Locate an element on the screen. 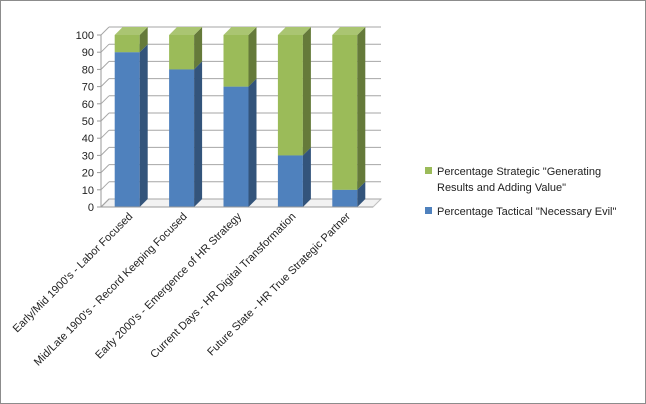  y-tick-label: 70 is located at coordinates (88, 88).